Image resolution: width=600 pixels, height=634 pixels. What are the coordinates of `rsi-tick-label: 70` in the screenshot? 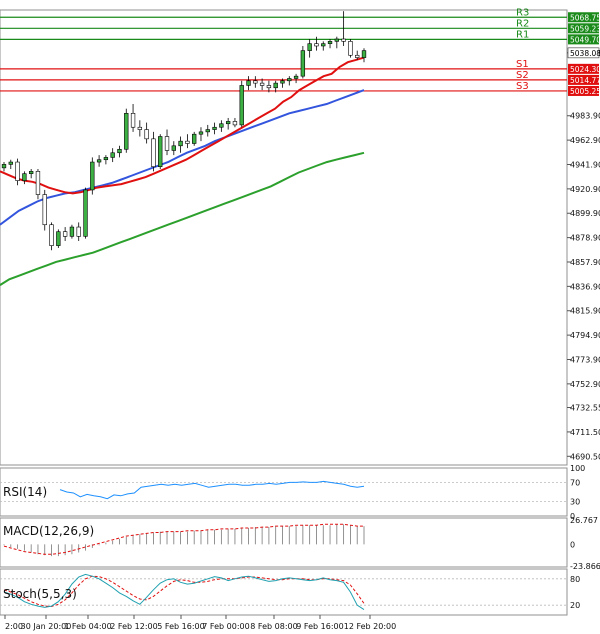 It's located at (575, 482).